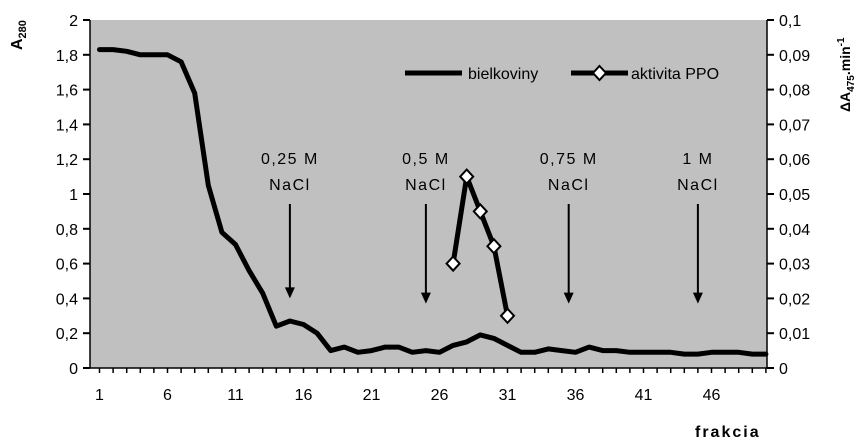 This screenshot has width=860, height=441. Describe the element at coordinates (67, 56) in the screenshot. I see `y-left-tick-label: 1,8` at that location.